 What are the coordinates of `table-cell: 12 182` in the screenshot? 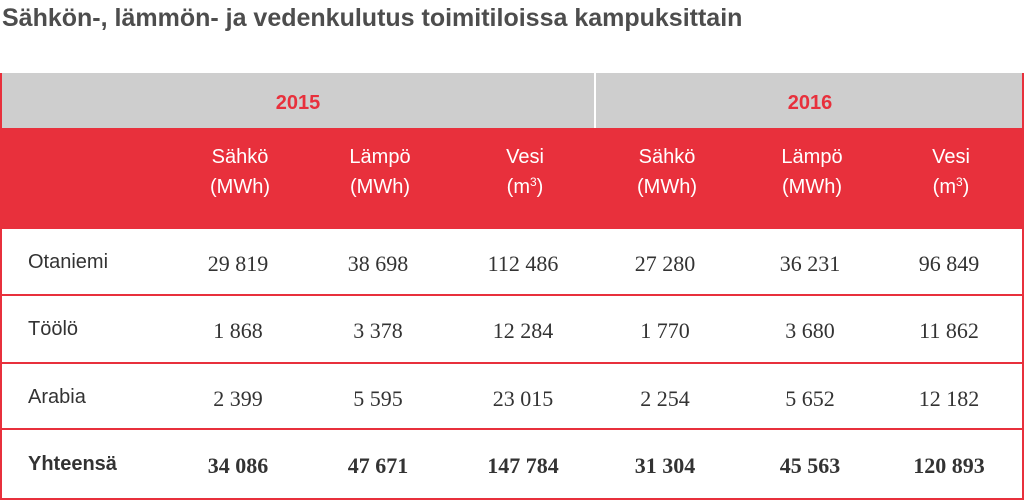 It's located at (949, 398).